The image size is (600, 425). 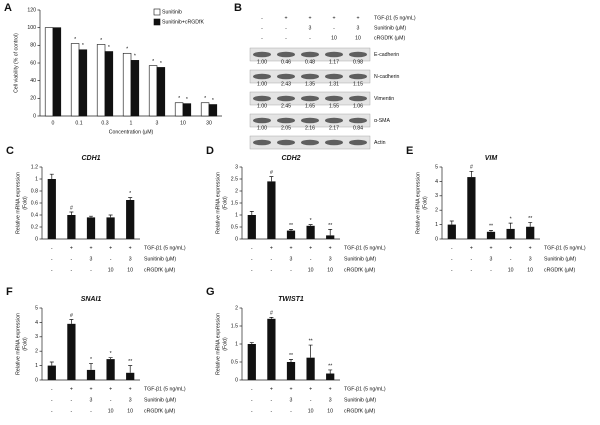 I want to click on y-tick-label: 100, so click(x=31, y=28).